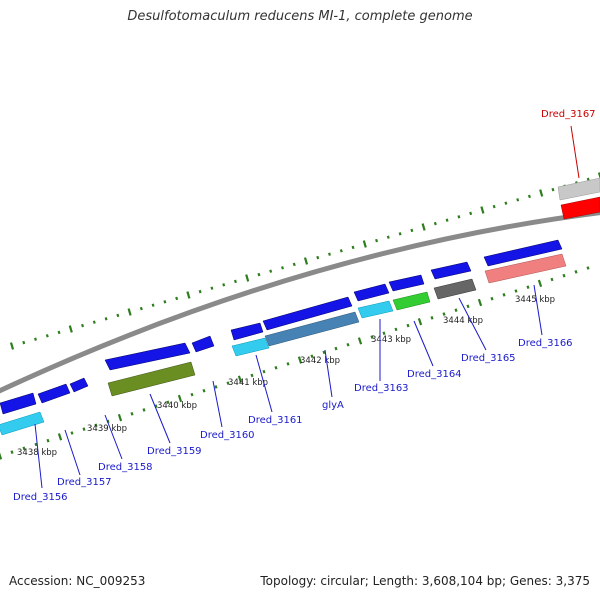 This screenshot has width=600, height=600. I want to click on gene-label: Dred_3156, so click(40, 497).